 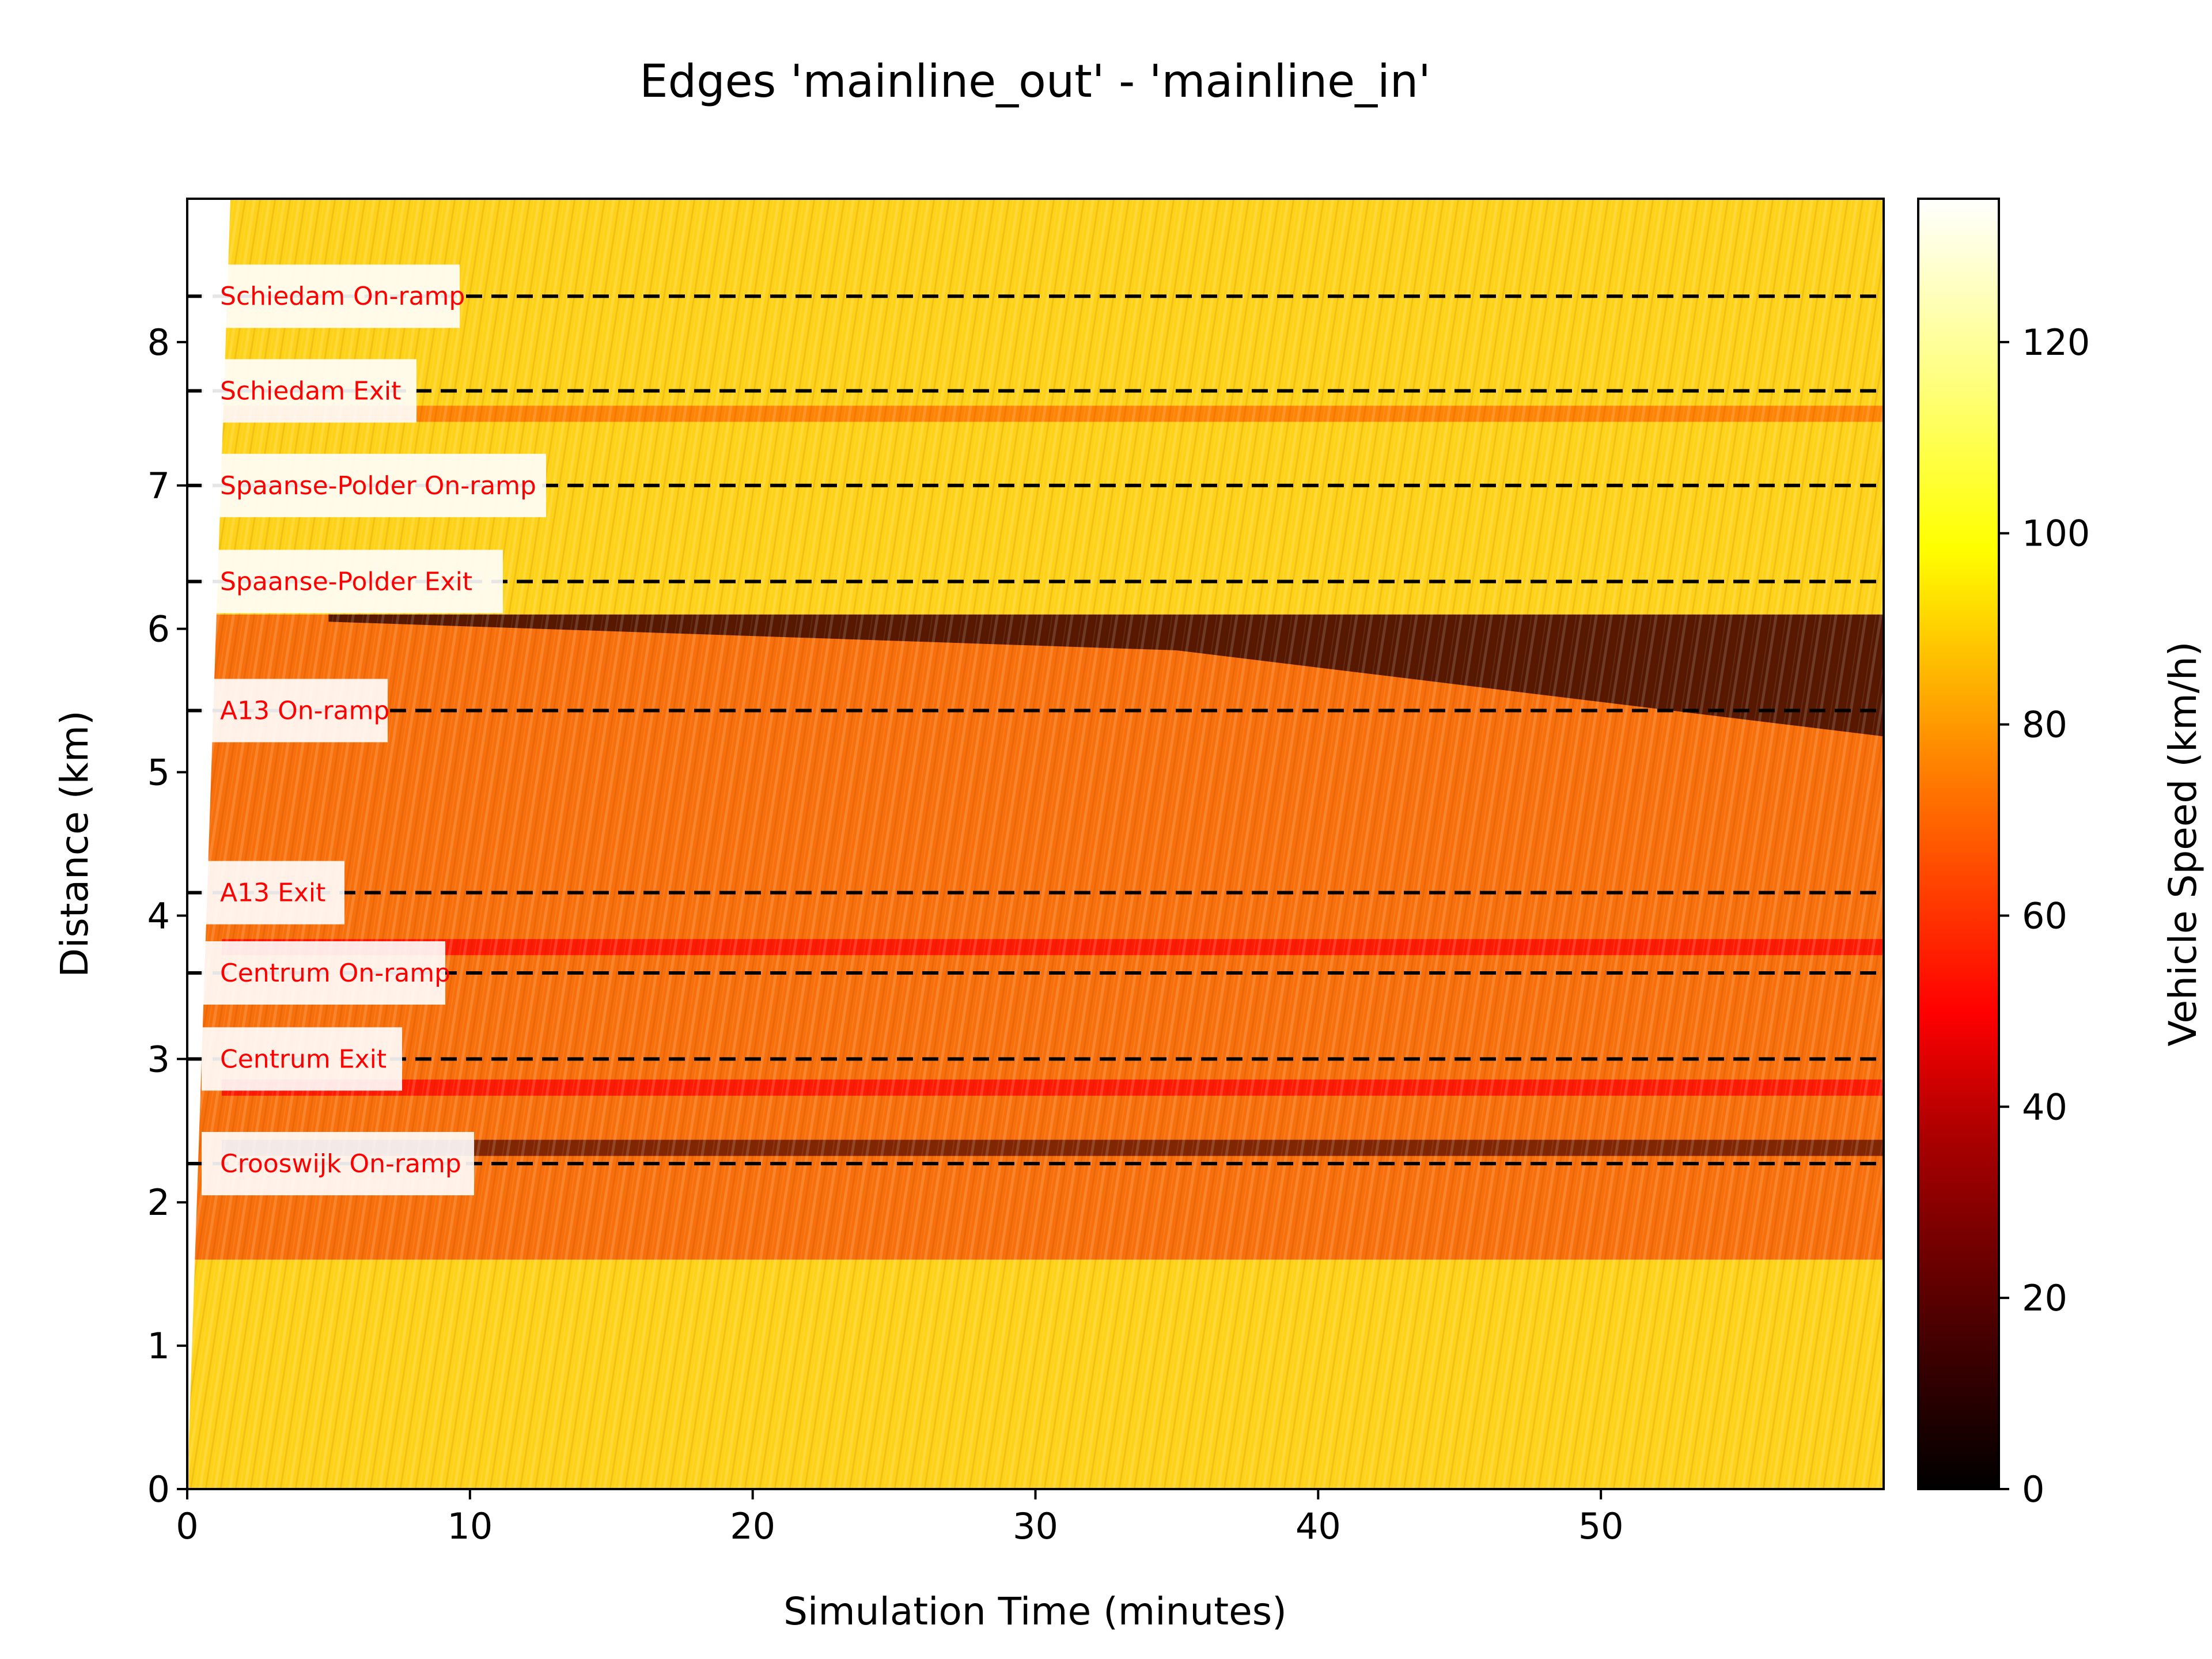 I want to click on ramp-label-text: Crooswijk On-ramp, so click(x=340, y=1164).